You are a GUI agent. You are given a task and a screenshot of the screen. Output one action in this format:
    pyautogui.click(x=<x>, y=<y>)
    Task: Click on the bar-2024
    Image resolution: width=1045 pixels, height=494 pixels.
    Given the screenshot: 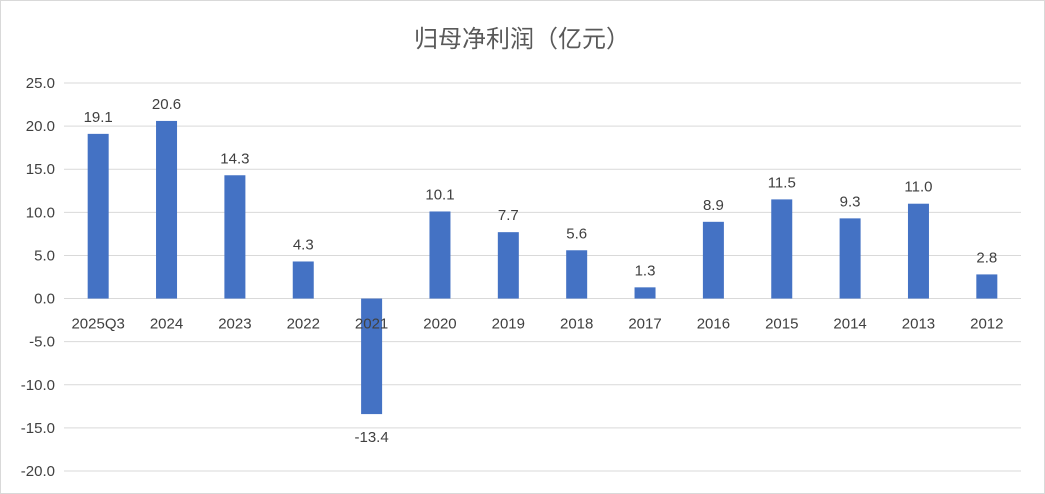 What is the action you would take?
    pyautogui.click(x=167, y=209)
    